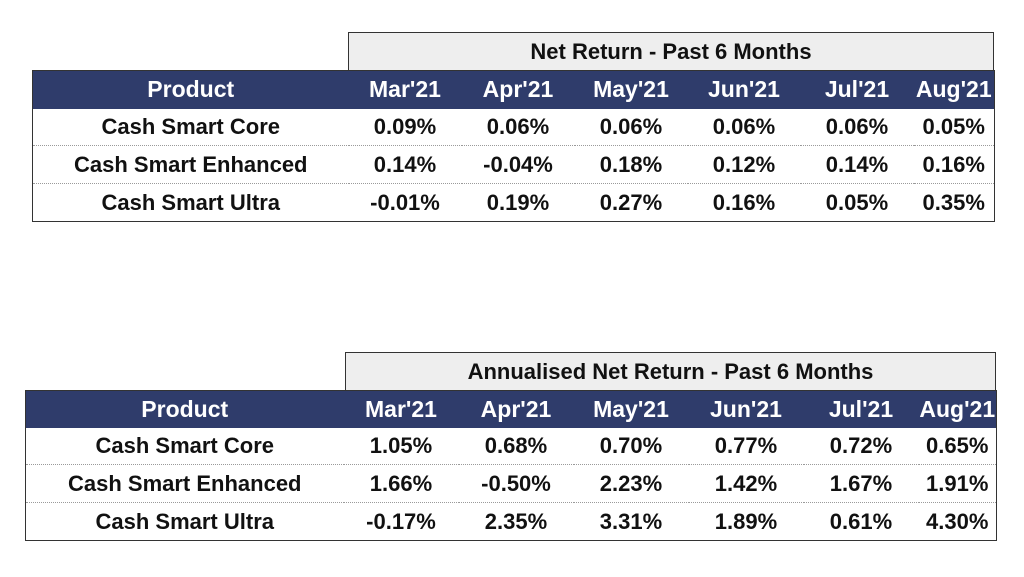 The image size is (1024, 577). I want to click on value-cell: -0.50%, so click(516, 483).